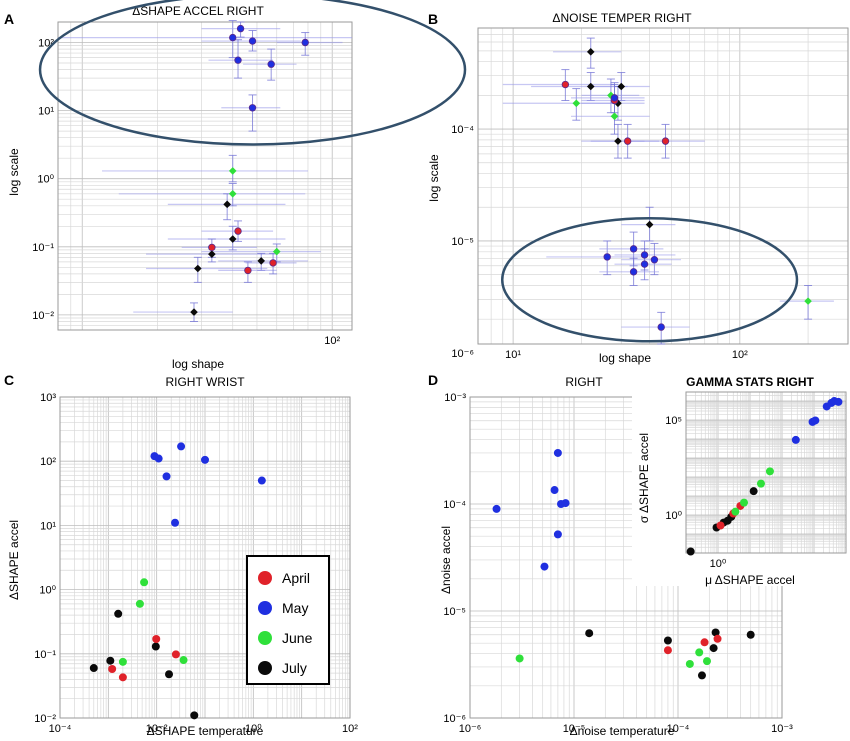 The height and width of the screenshot is (741, 850). Describe the element at coordinates (252, 73) in the screenshot. I see `a-highlight-ring` at that location.